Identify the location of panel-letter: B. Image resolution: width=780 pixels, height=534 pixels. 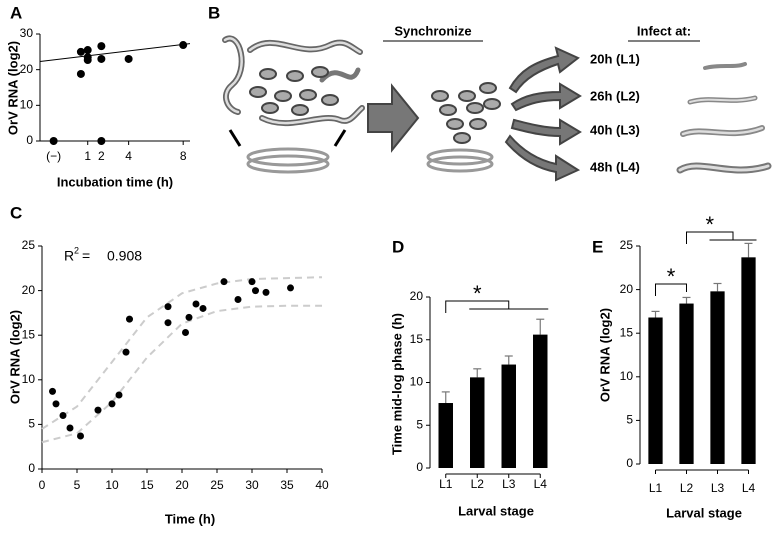
(214, 12).